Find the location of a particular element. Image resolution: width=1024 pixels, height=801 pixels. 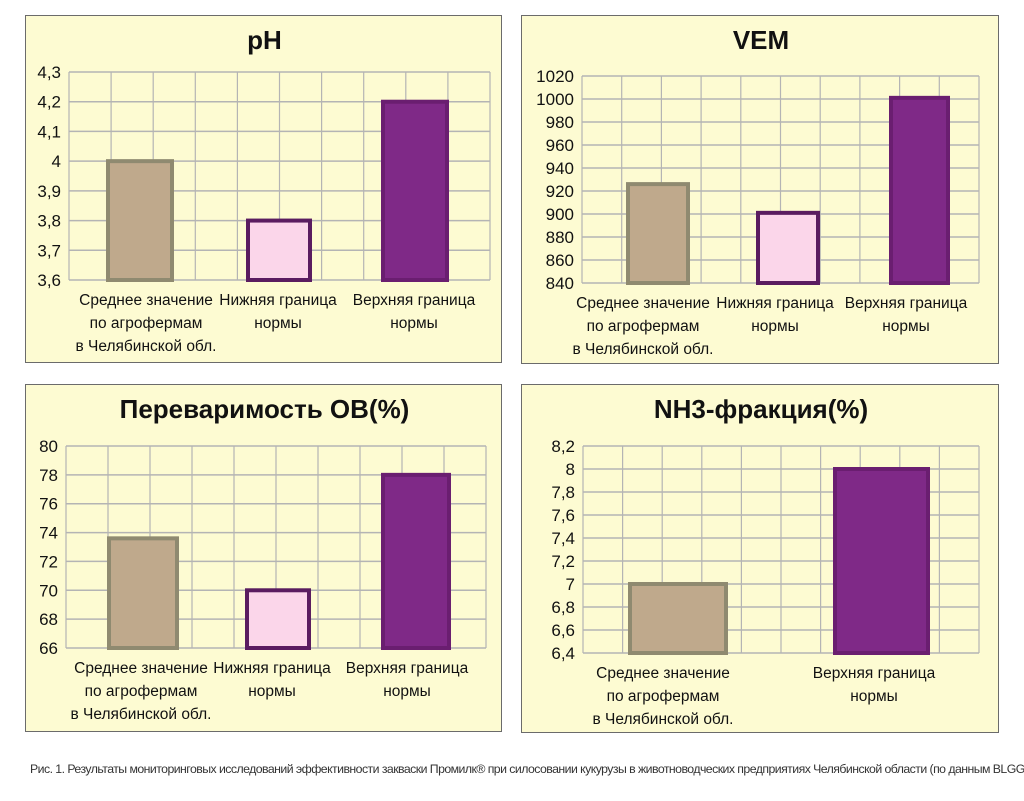

y-tick-label: 68 is located at coordinates (48, 619).